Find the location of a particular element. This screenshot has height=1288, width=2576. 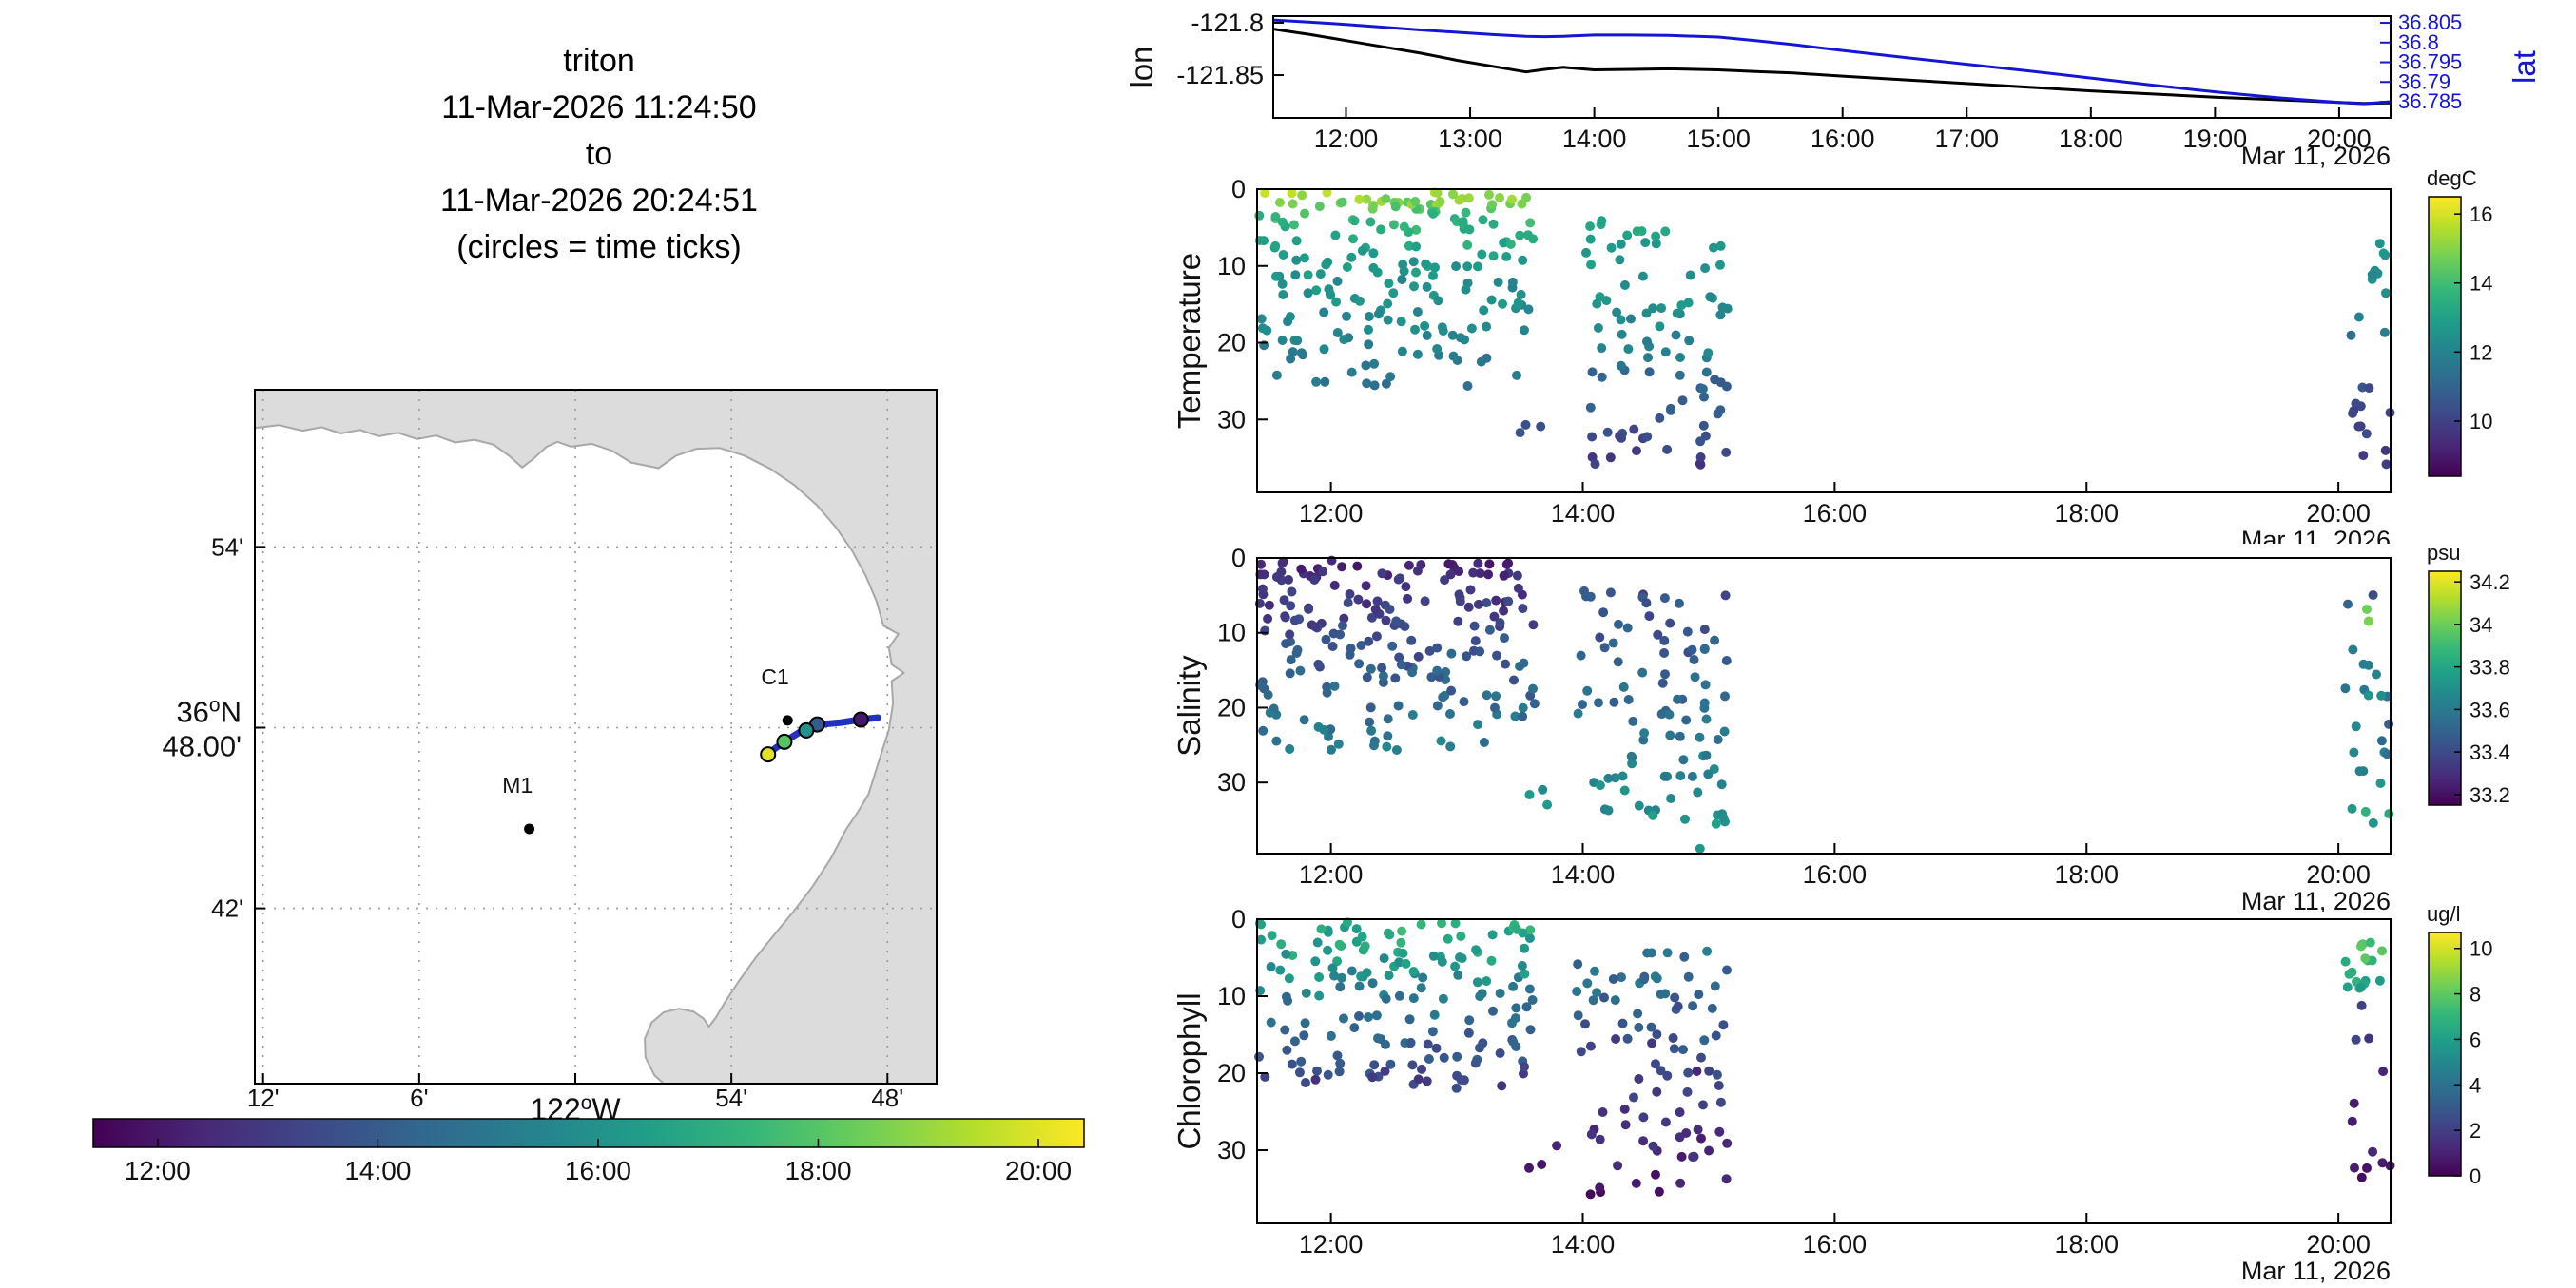

station-dot-M1 is located at coordinates (529, 829).